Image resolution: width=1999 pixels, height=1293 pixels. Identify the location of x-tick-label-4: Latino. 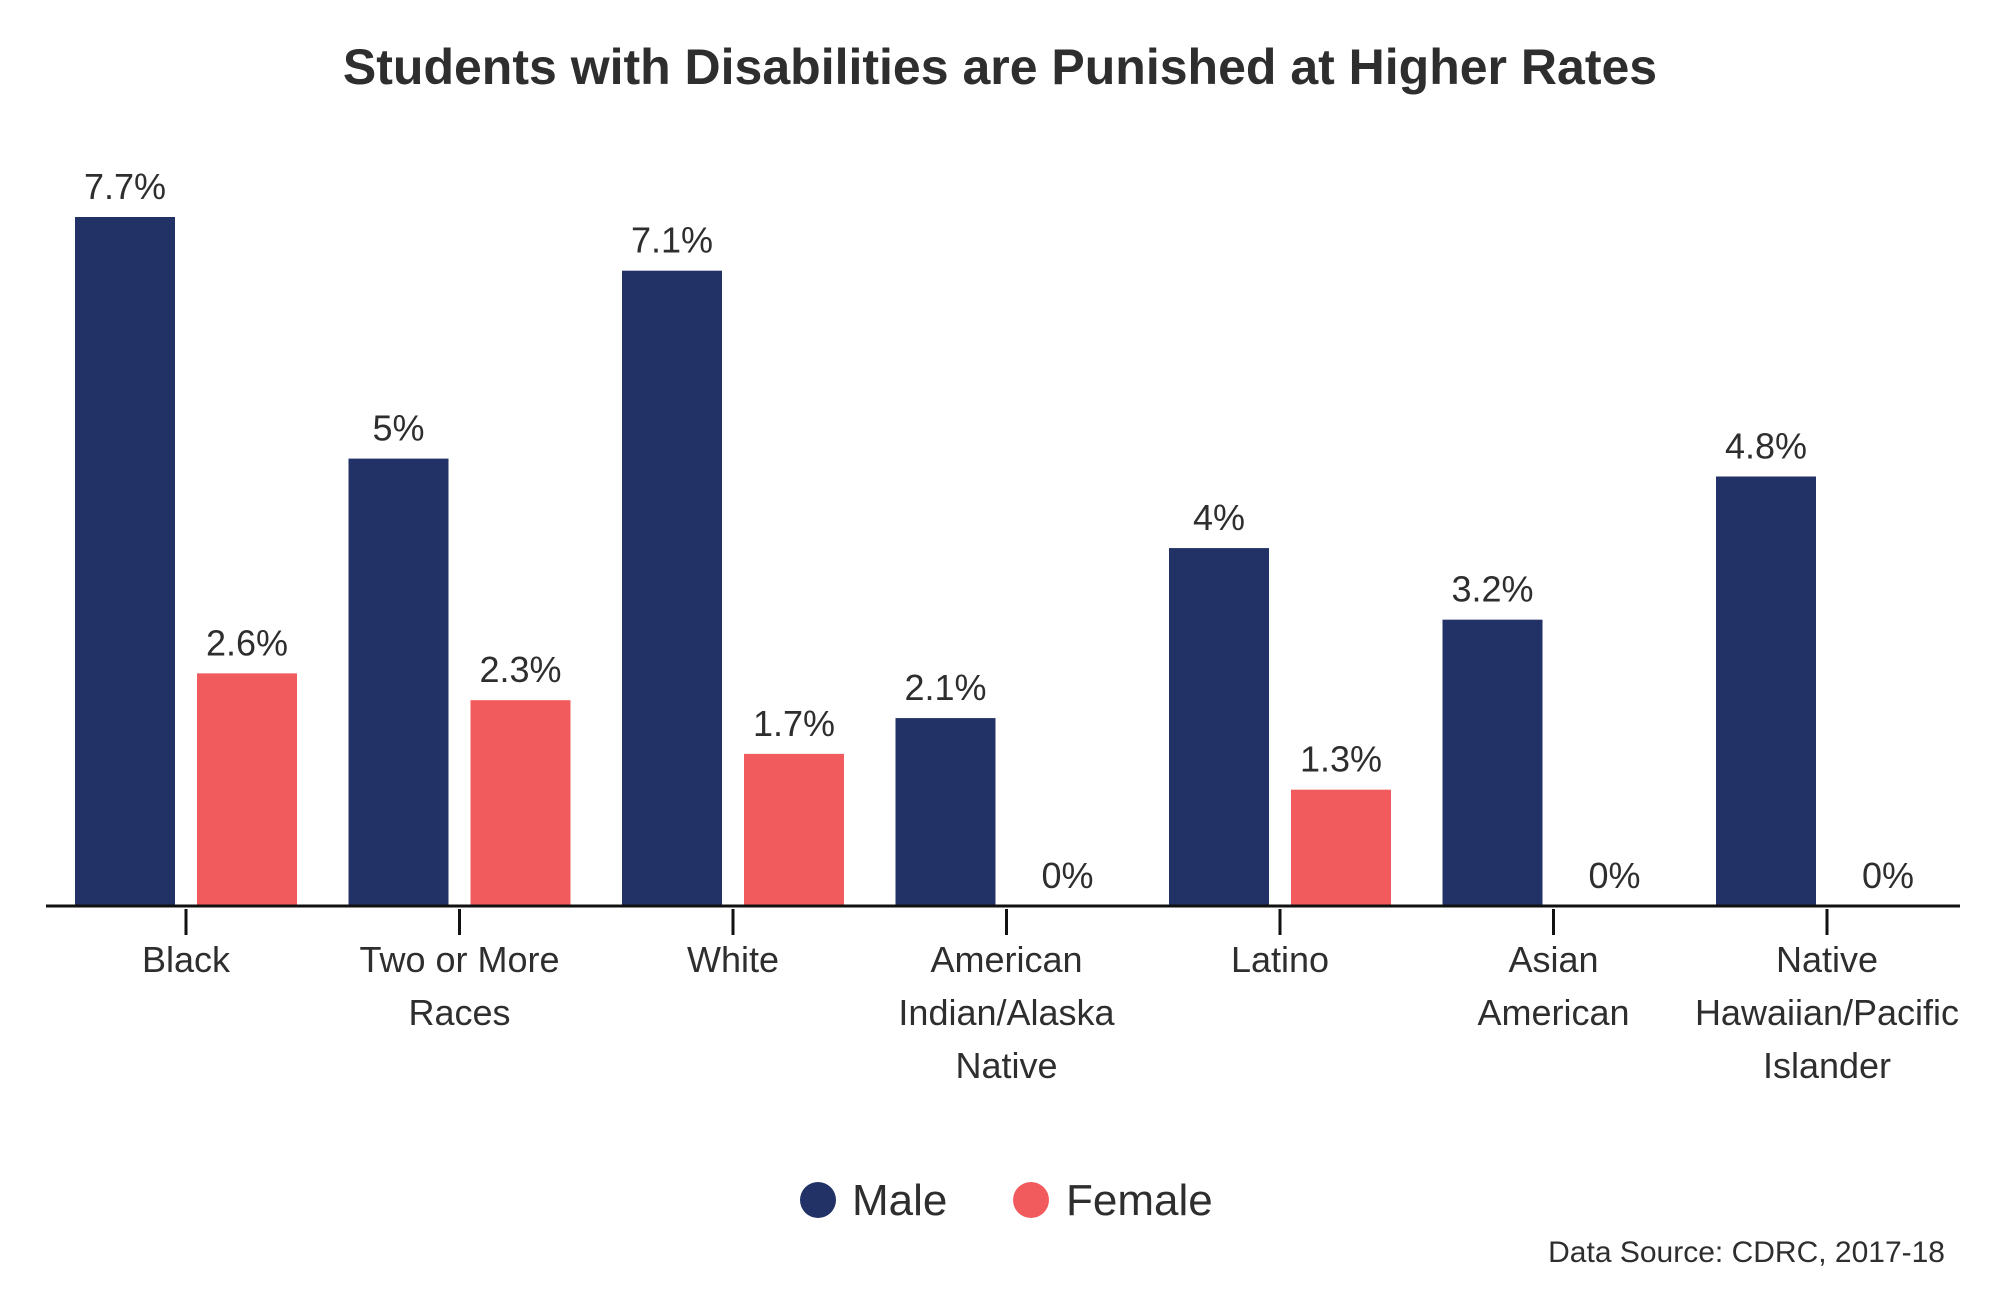
(1280, 959).